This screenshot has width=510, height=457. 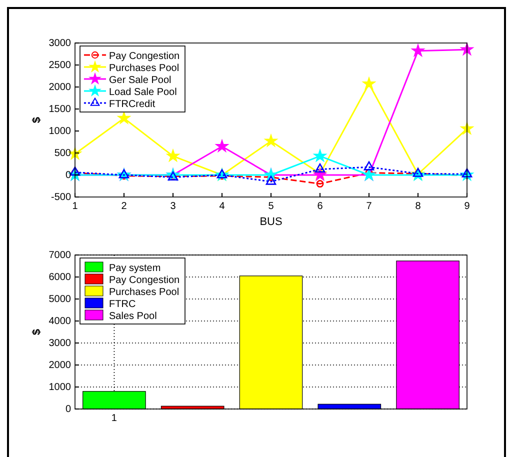 What do you see at coordinates (418, 206) in the screenshot?
I see `x-tick-label: 8` at bounding box center [418, 206].